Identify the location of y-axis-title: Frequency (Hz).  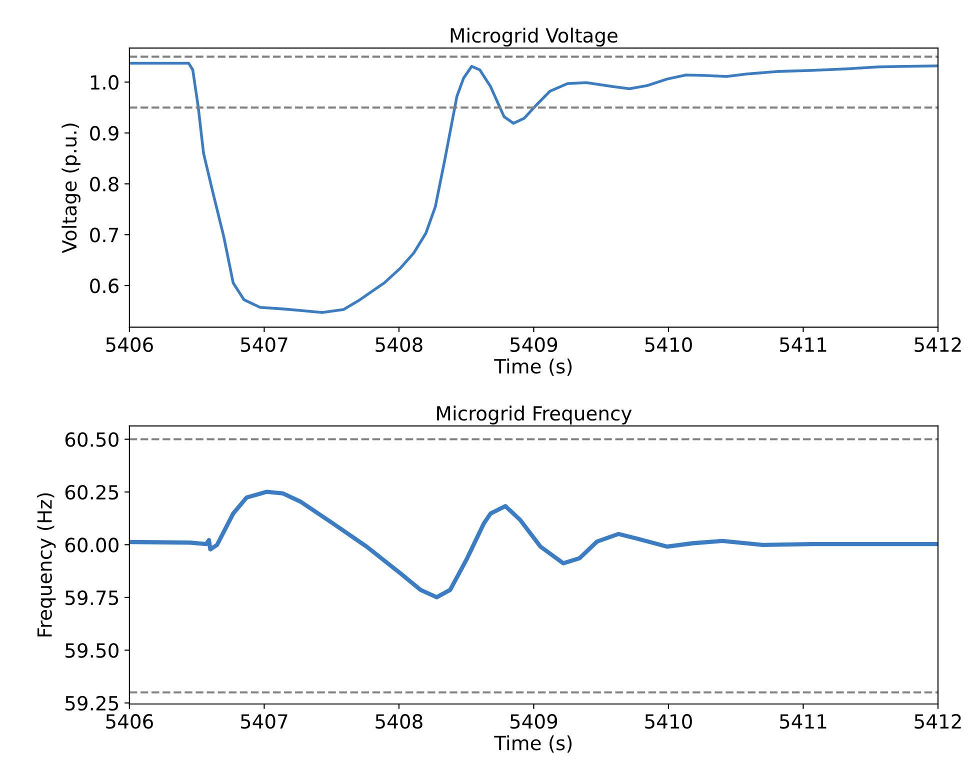
(46, 564).